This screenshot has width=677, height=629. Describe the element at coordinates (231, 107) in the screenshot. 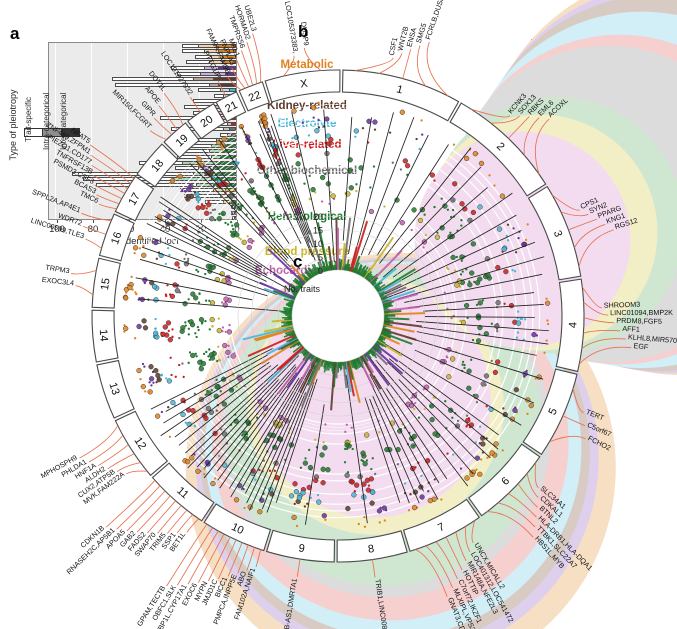

I see `chromosome-label: 21` at that location.